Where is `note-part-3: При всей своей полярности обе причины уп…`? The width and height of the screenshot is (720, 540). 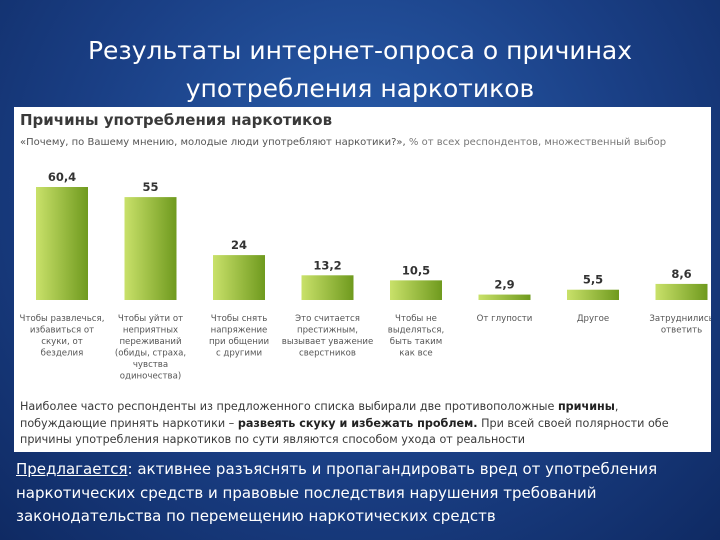
note-part-3: При всей своей полярности обе причины уп… is located at coordinates (344, 431).